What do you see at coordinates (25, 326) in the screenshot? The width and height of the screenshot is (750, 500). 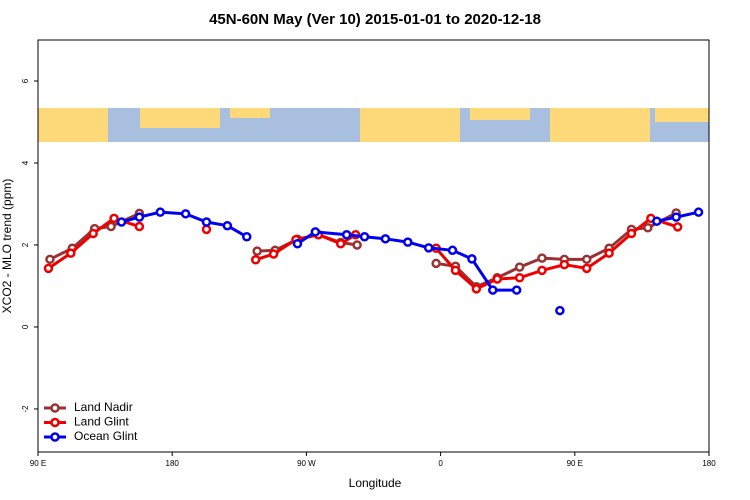 I see `y-tick-label: 0` at bounding box center [25, 326].